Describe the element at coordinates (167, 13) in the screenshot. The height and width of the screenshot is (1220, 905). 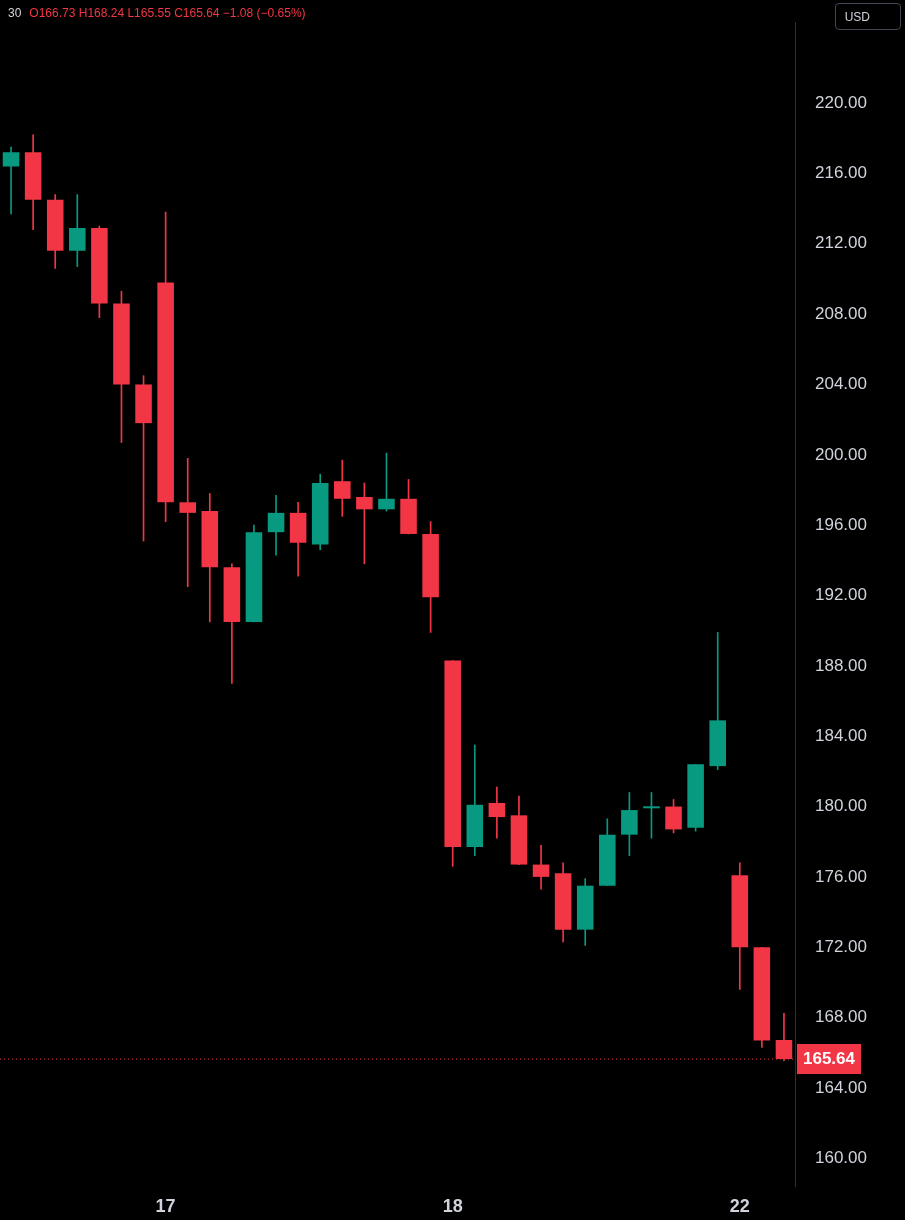
I see `chart-subtitle: O166.73 H168.24 L165.55 C165.64 −1.08 (−0.65%)` at that location.